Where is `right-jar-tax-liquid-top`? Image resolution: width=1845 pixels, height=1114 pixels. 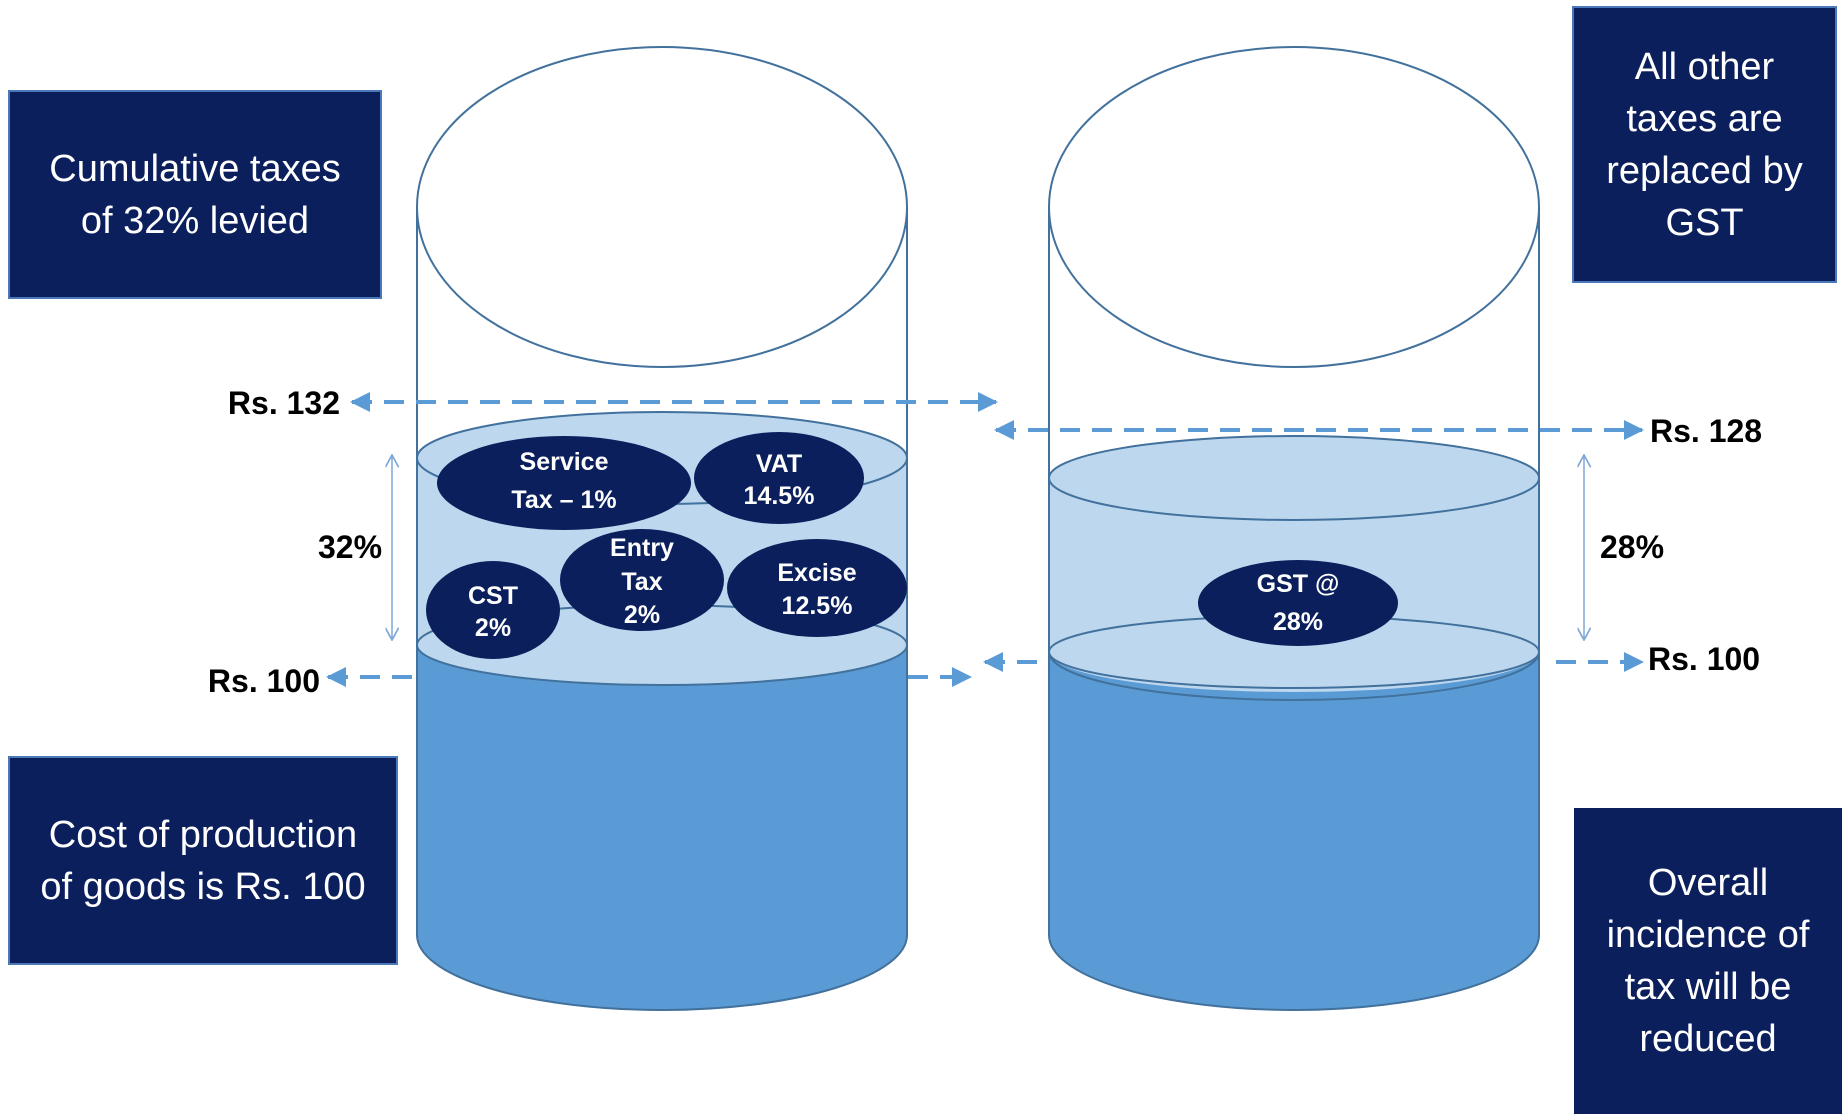 right-jar-tax-liquid-top is located at coordinates (1294, 478).